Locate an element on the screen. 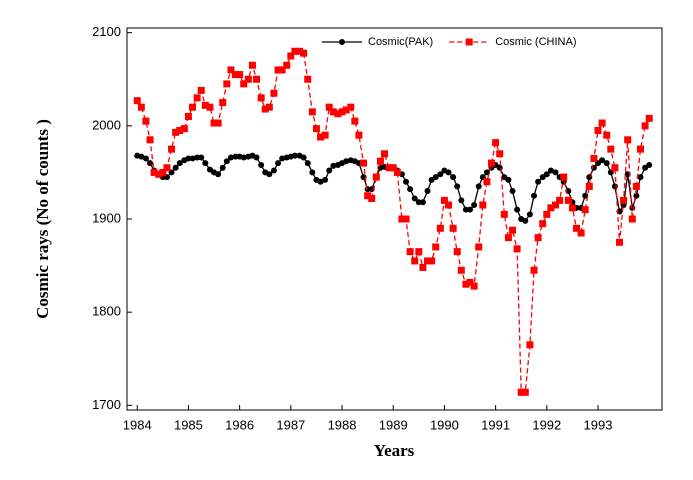  y-tick-label: 1700 is located at coordinates (106, 404).